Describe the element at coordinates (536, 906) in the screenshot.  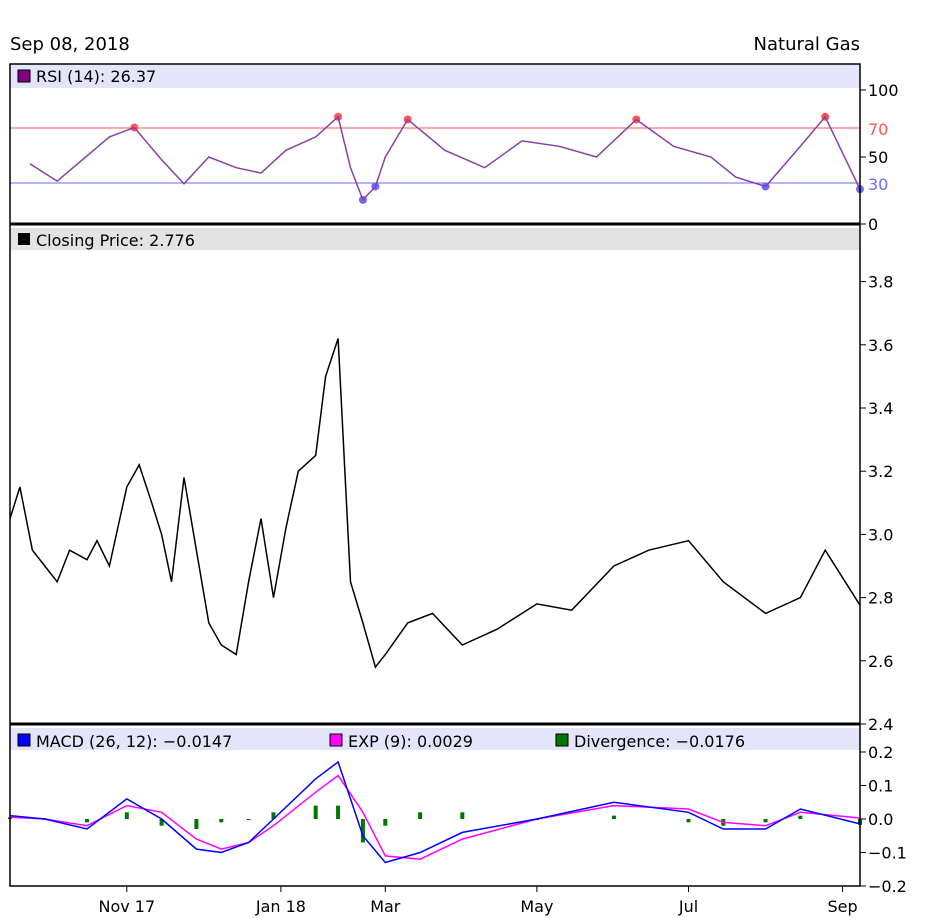
I see `x-tick-label: May` at that location.